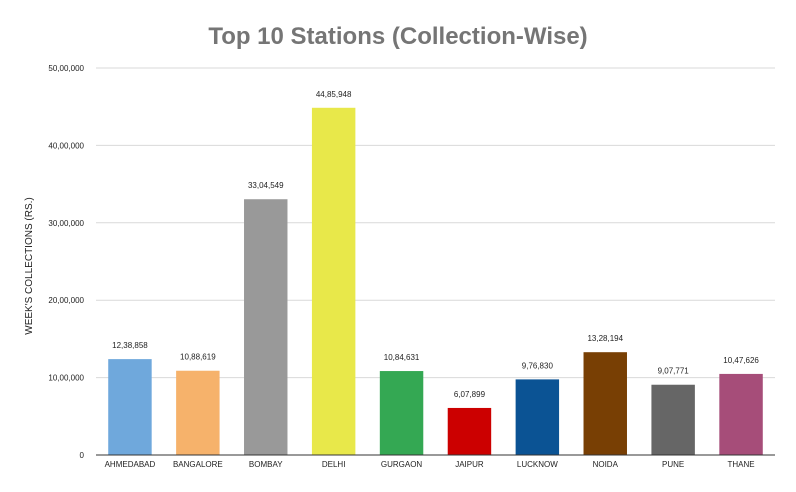 The width and height of the screenshot is (796, 492). I want to click on bar-thane, so click(741, 414).